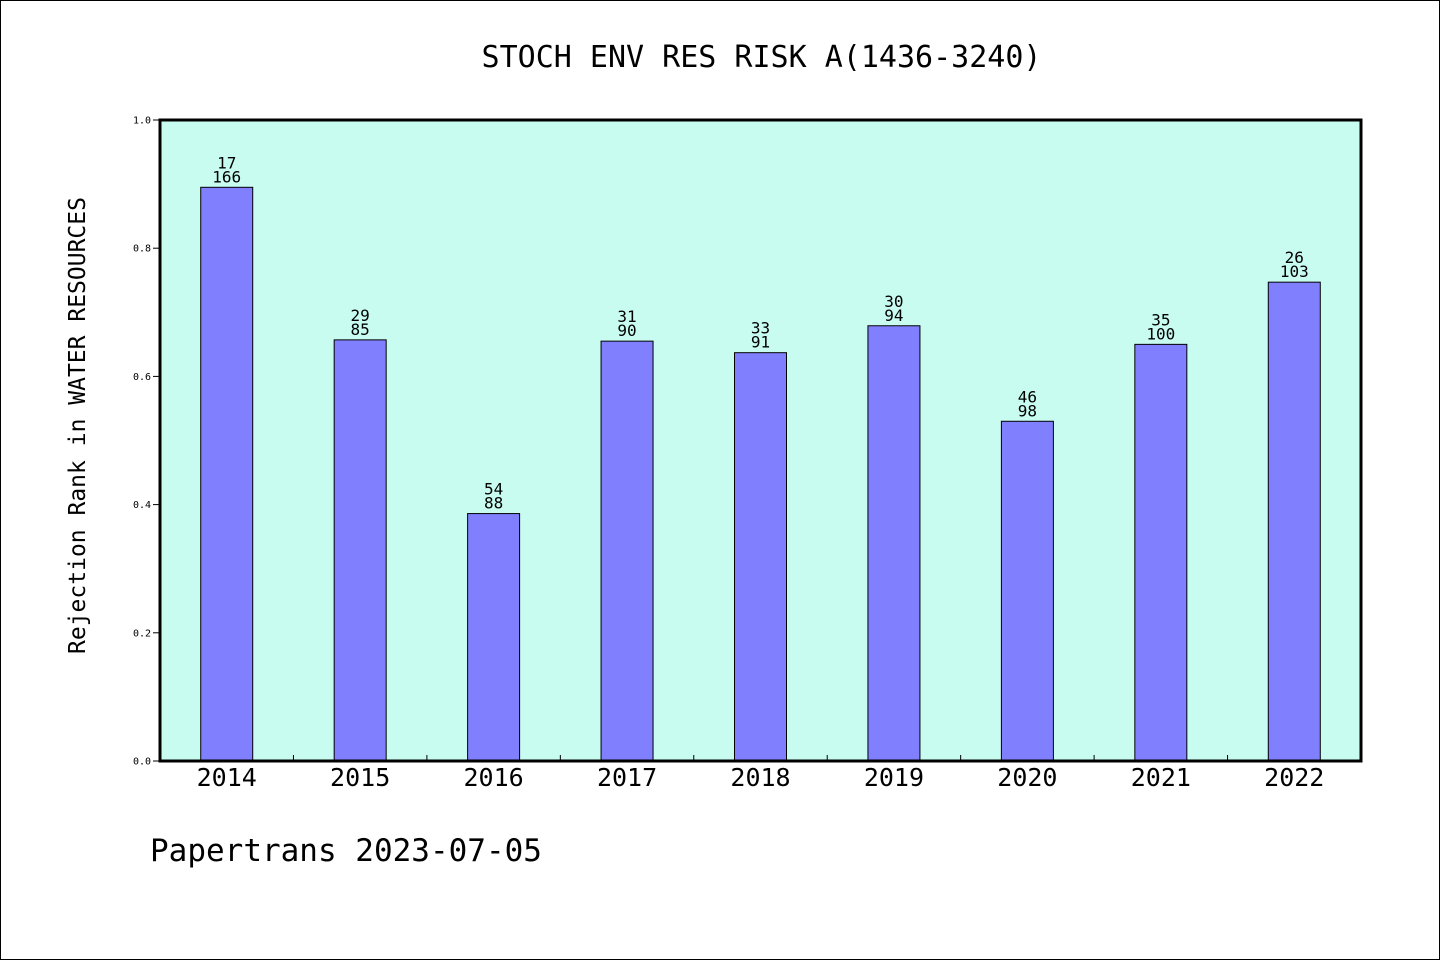 This screenshot has height=960, width=1440. Describe the element at coordinates (493, 503) in the screenshot. I see `bar-label-bottom: 88` at that location.